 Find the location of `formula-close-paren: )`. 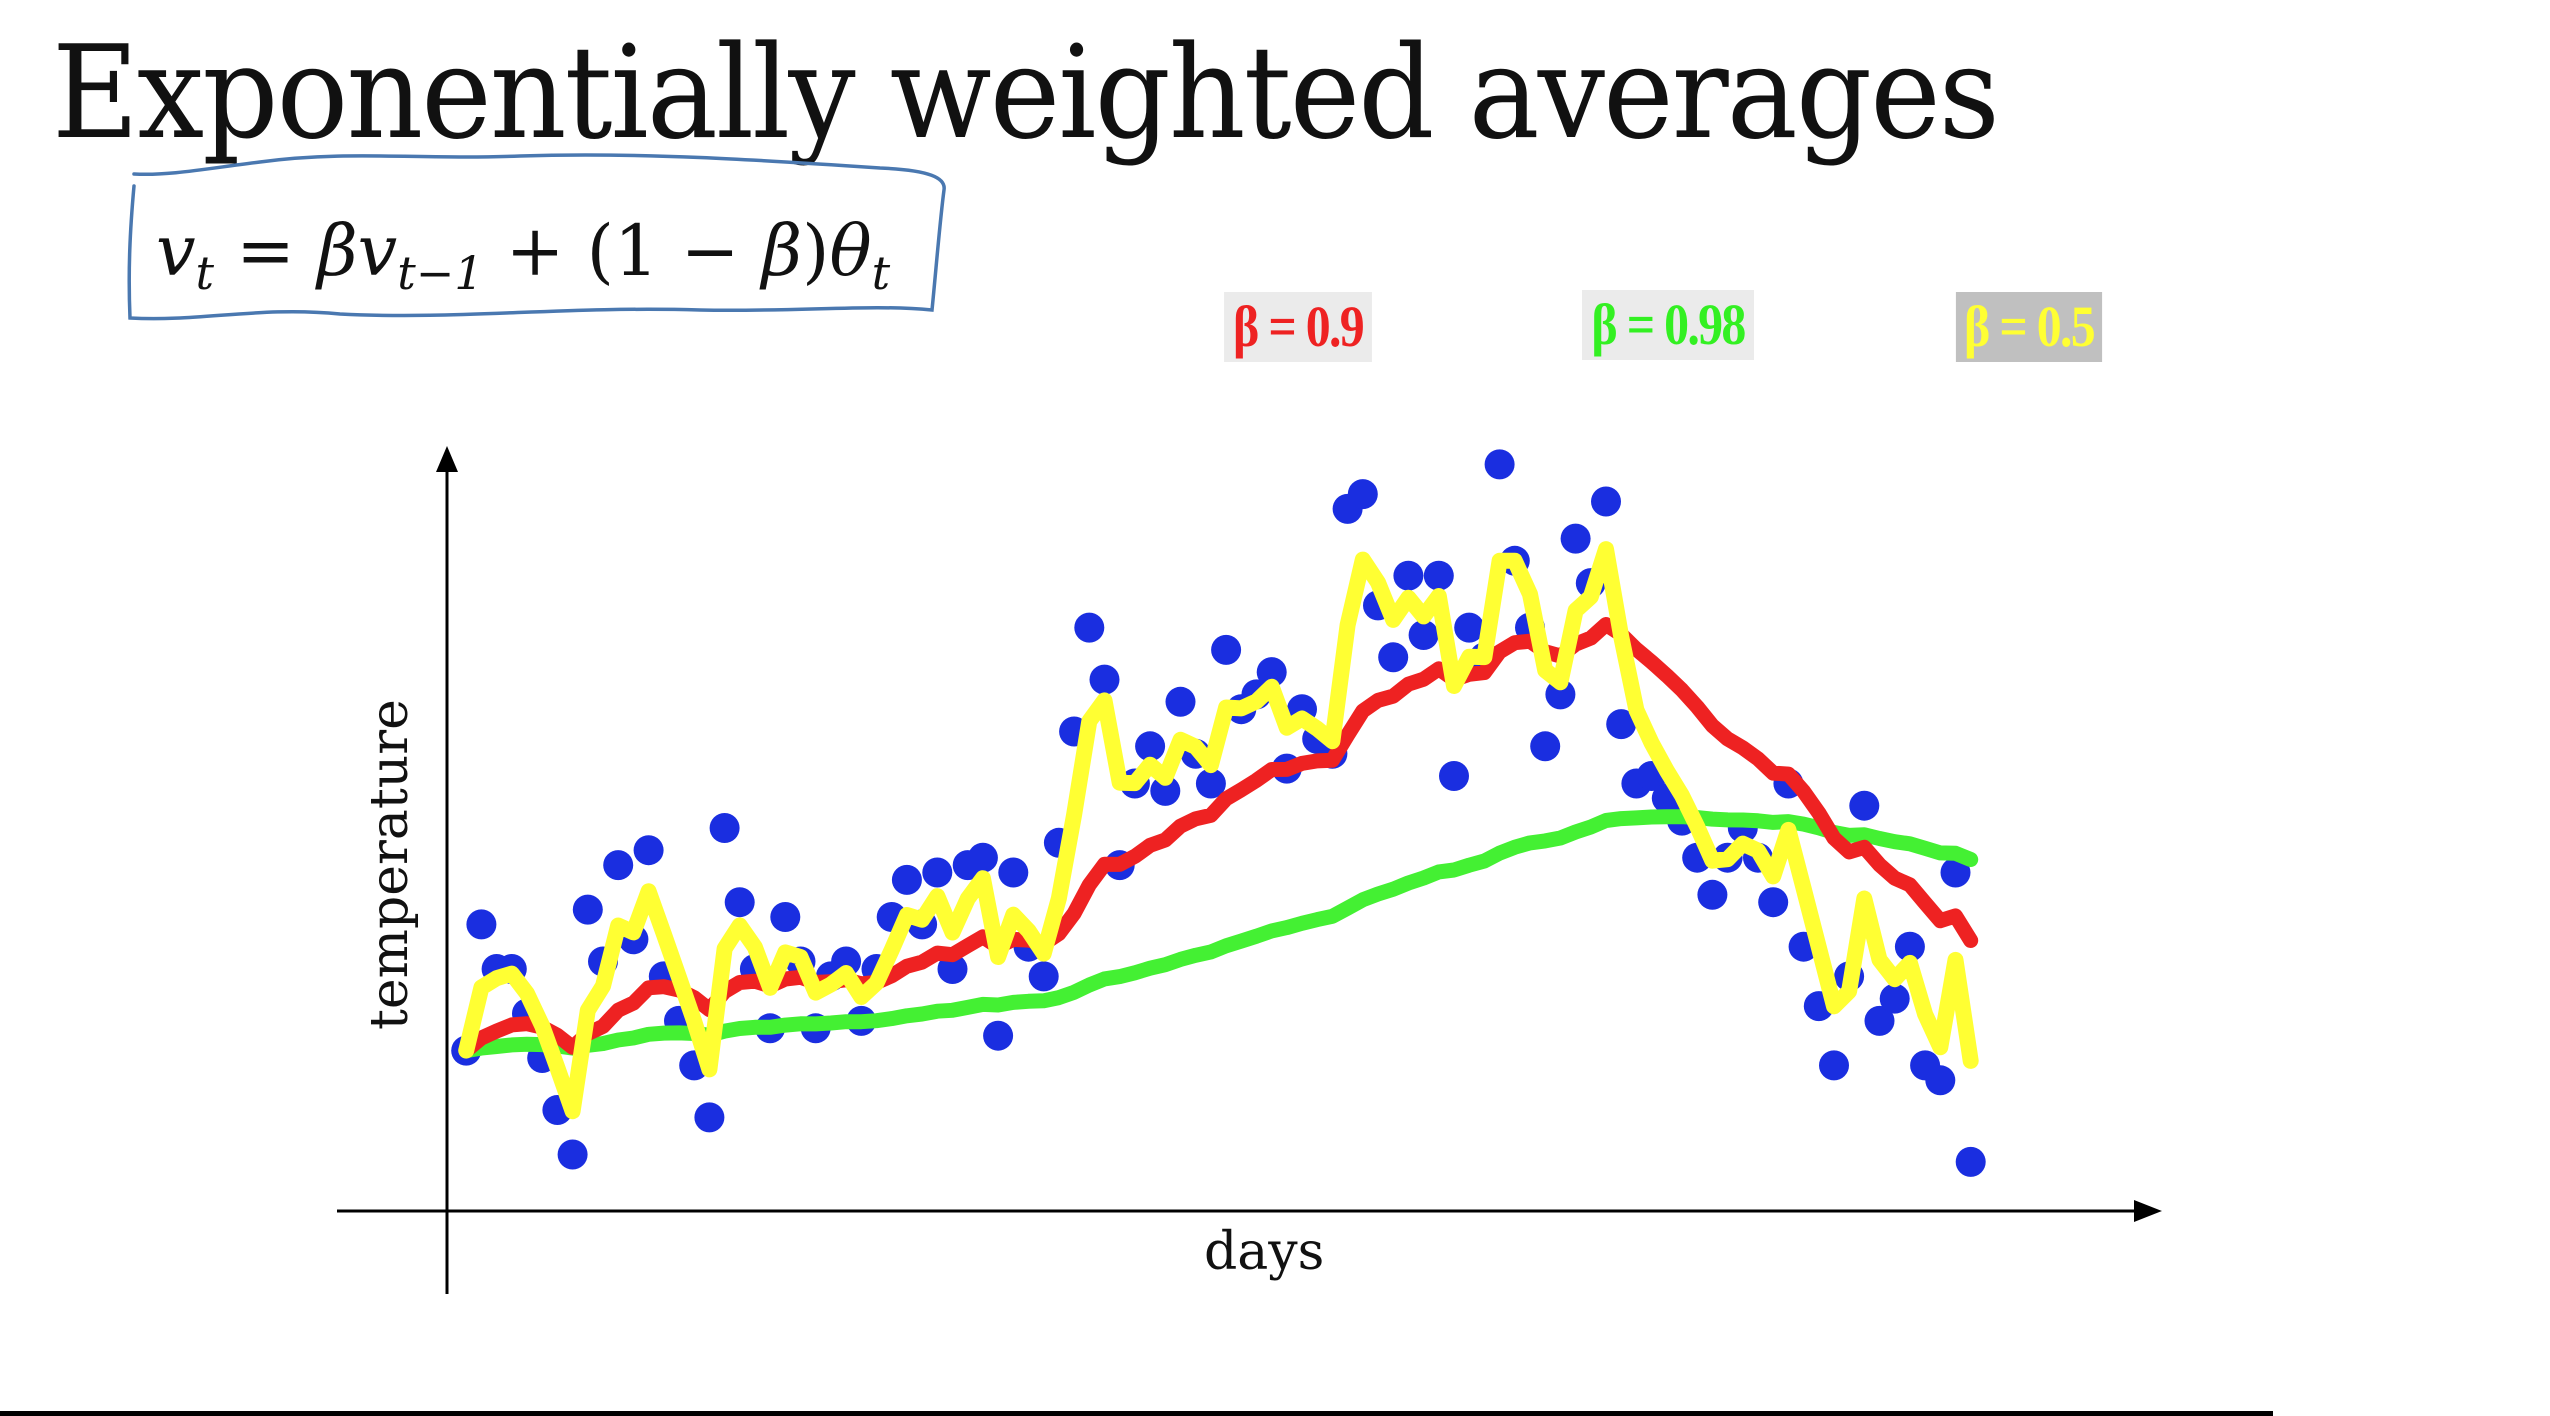

formula-close-paren: ) is located at coordinates (816, 251).